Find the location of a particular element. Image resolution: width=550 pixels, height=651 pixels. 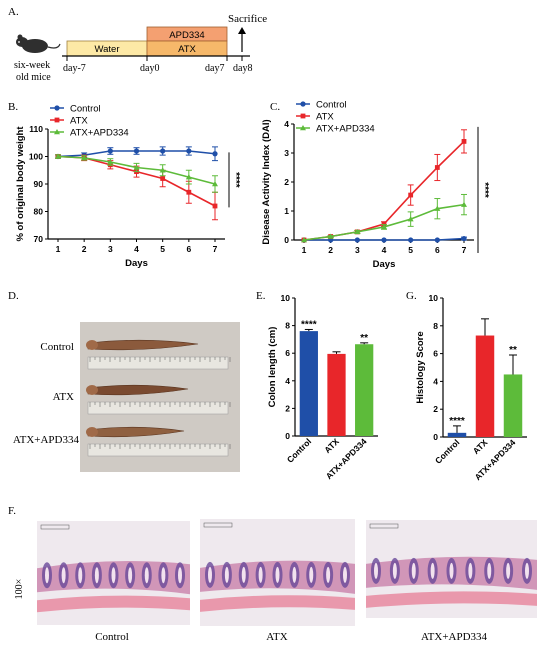

bar-control is located at coordinates (308, 383).